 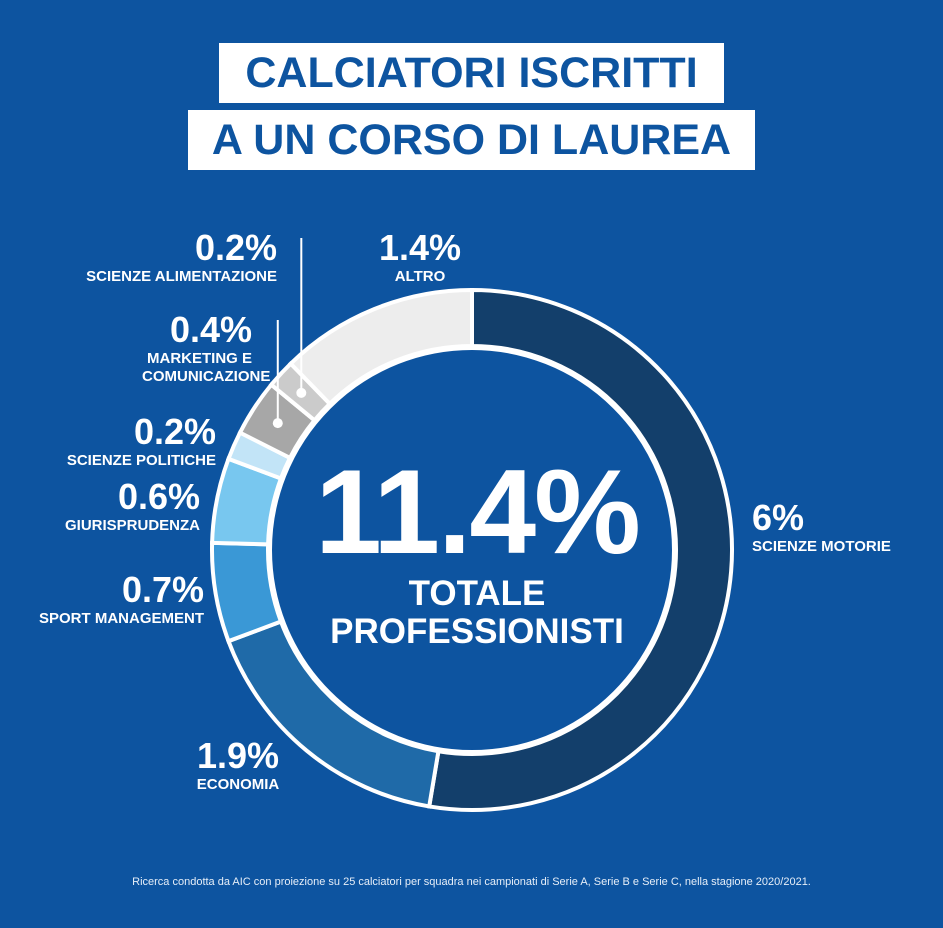 What do you see at coordinates (477, 593) in the screenshot?
I see `total-caption-line-1: TOTALE` at bounding box center [477, 593].